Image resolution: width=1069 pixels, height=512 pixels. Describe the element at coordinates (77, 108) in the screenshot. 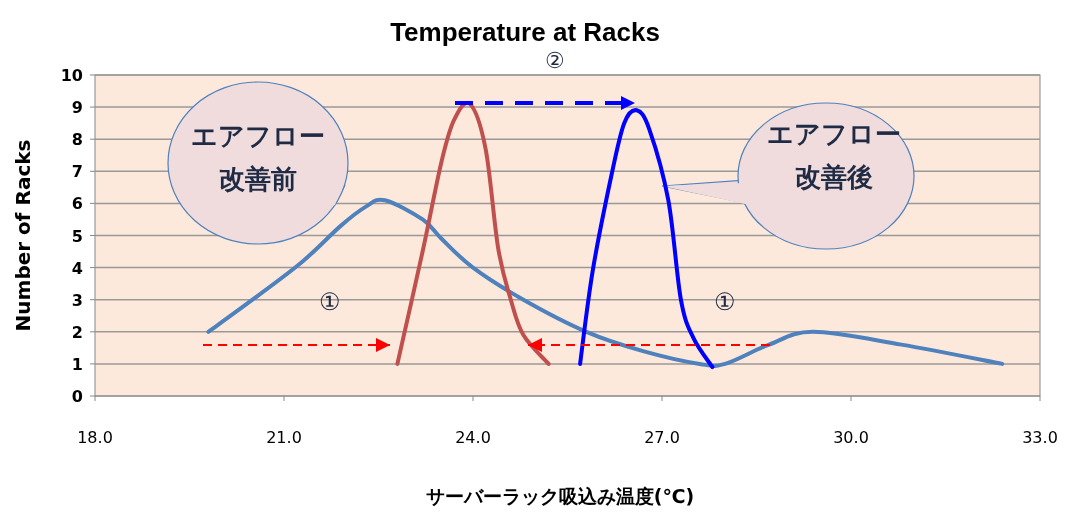

I see `y-tick-label: 9` at that location.